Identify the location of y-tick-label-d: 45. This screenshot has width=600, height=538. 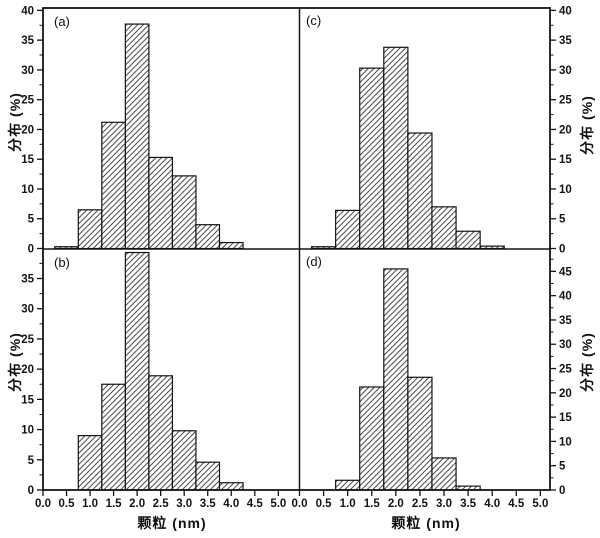
(565, 272).